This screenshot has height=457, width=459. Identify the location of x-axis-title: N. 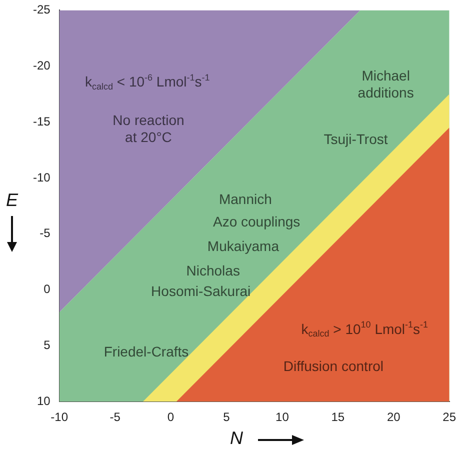
(236, 438).